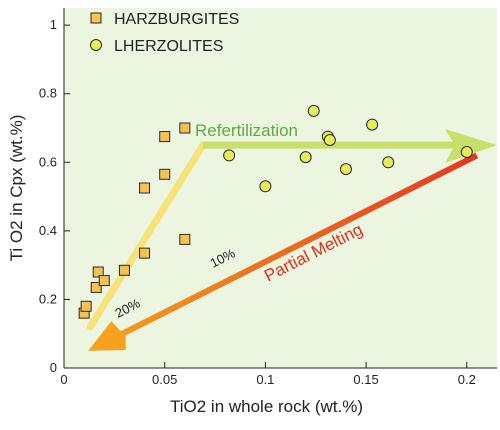  What do you see at coordinates (96, 18) in the screenshot?
I see `legend-square-marker` at bounding box center [96, 18].